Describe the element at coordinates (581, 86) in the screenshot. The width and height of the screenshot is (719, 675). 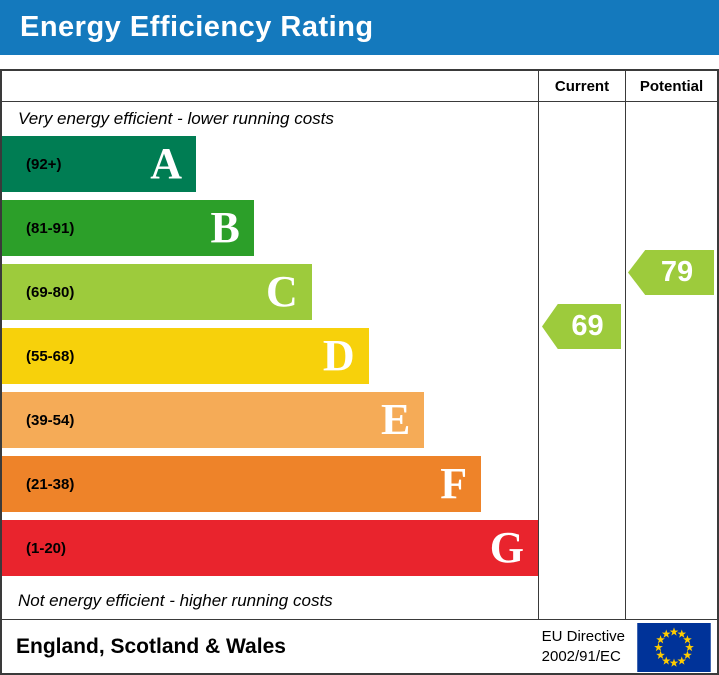
I see `current-column-header: Current` at that location.